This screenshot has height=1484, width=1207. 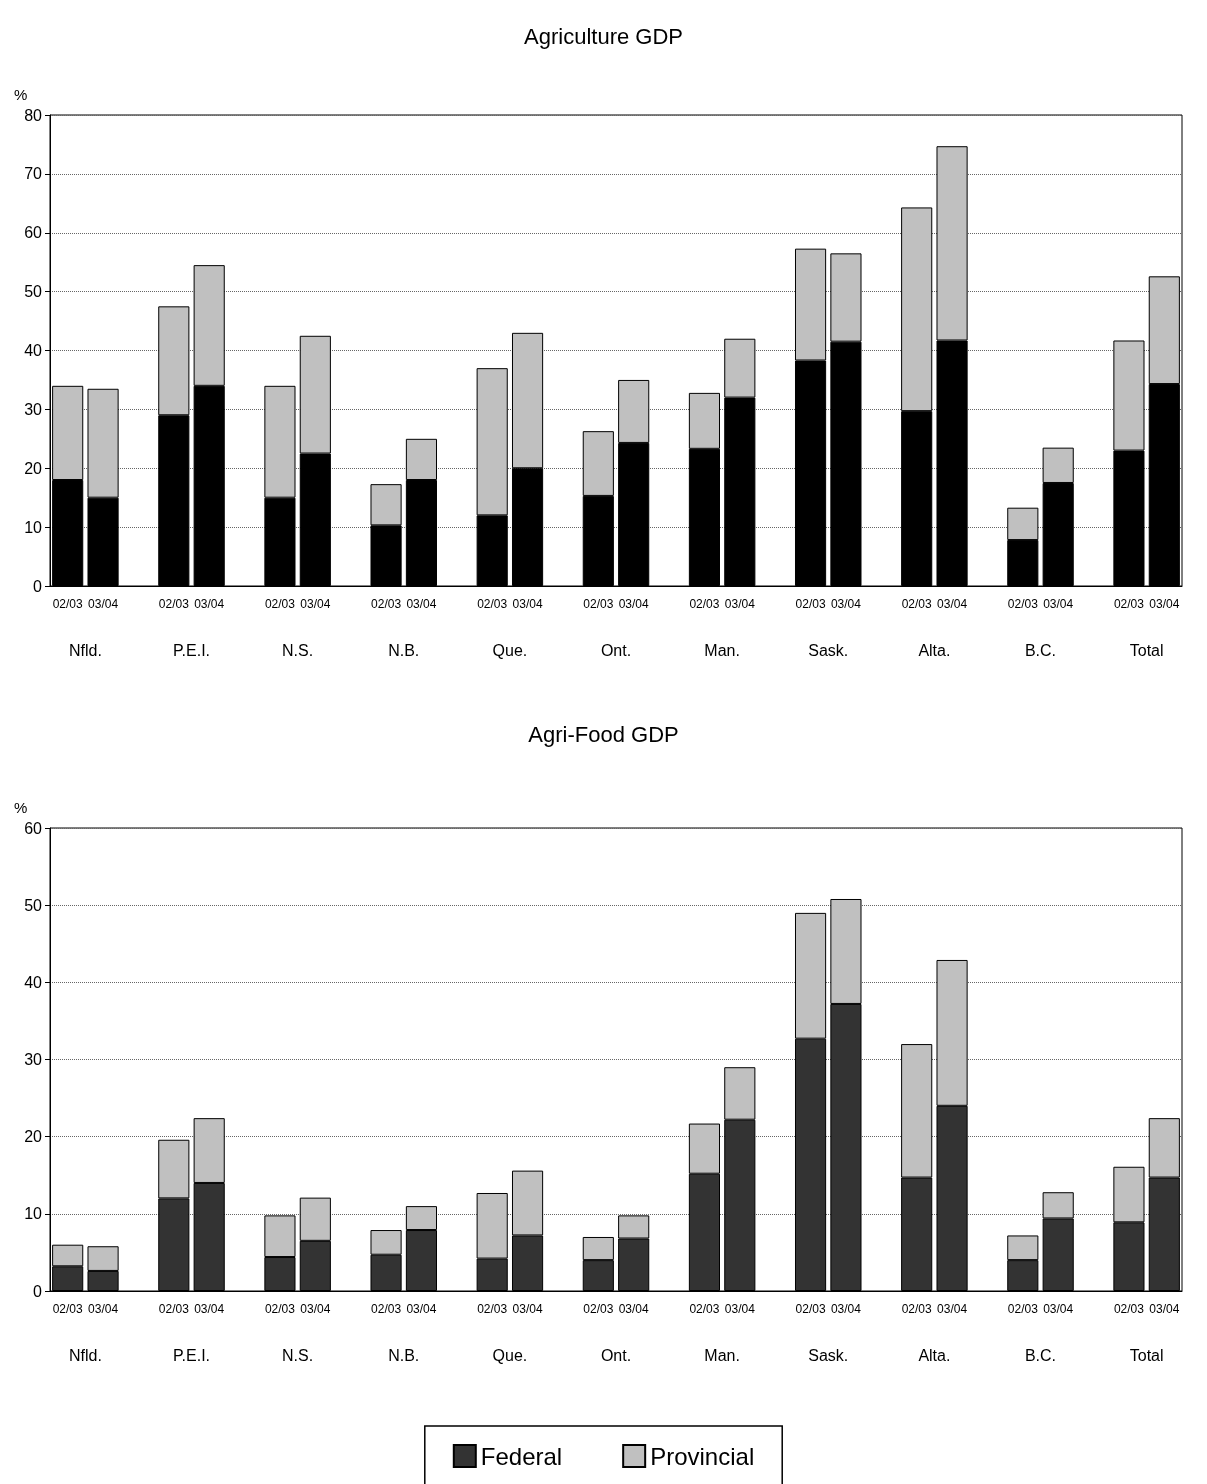 I want to click on y-tick-label: 70, so click(x=33, y=174).